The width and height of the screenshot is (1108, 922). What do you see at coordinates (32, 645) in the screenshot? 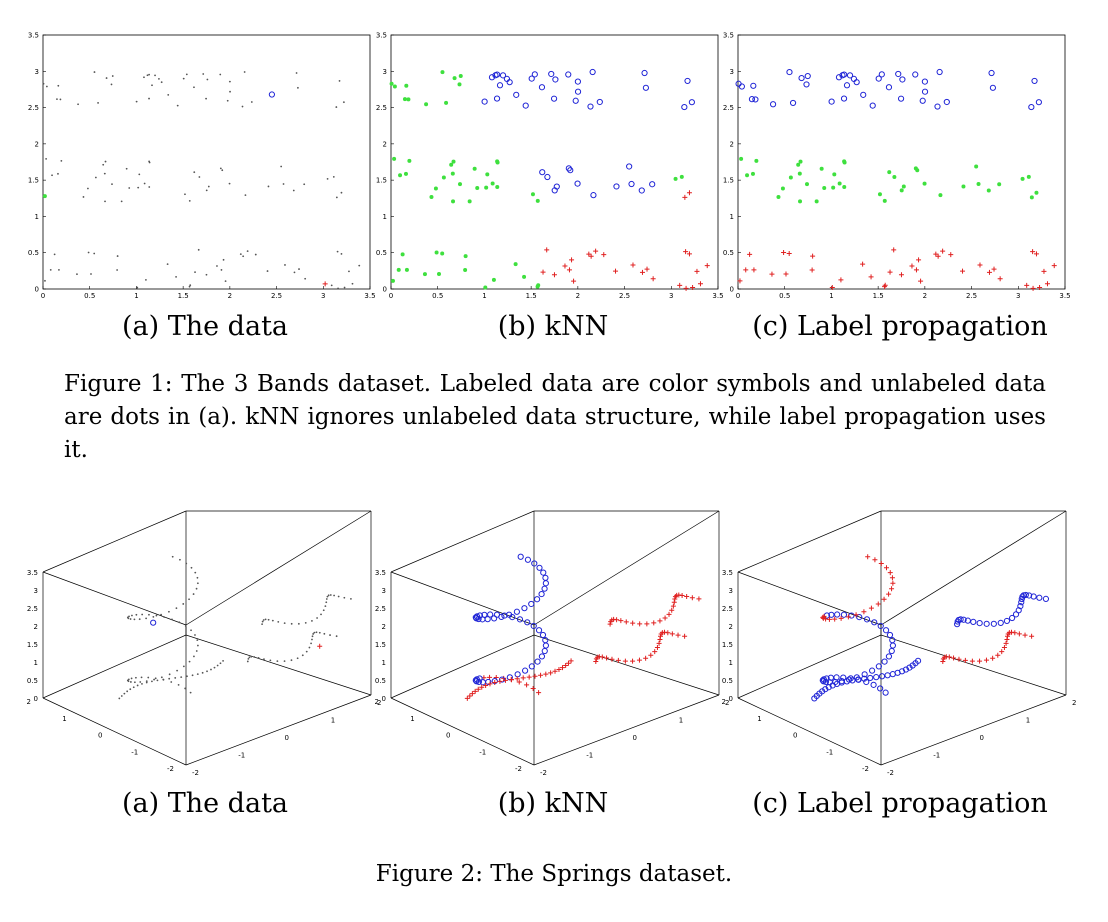
I see `z-tick-label: 1.5` at bounding box center [32, 645].